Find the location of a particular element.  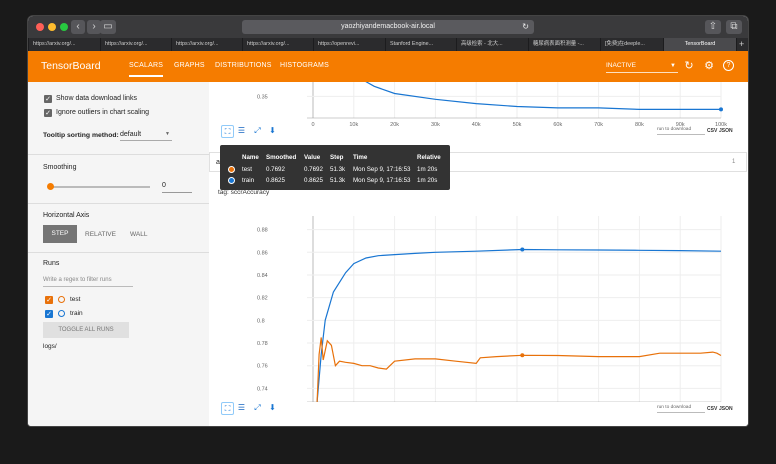

tooltip-train-smoothed: 0.8625 is located at coordinates (275, 180).